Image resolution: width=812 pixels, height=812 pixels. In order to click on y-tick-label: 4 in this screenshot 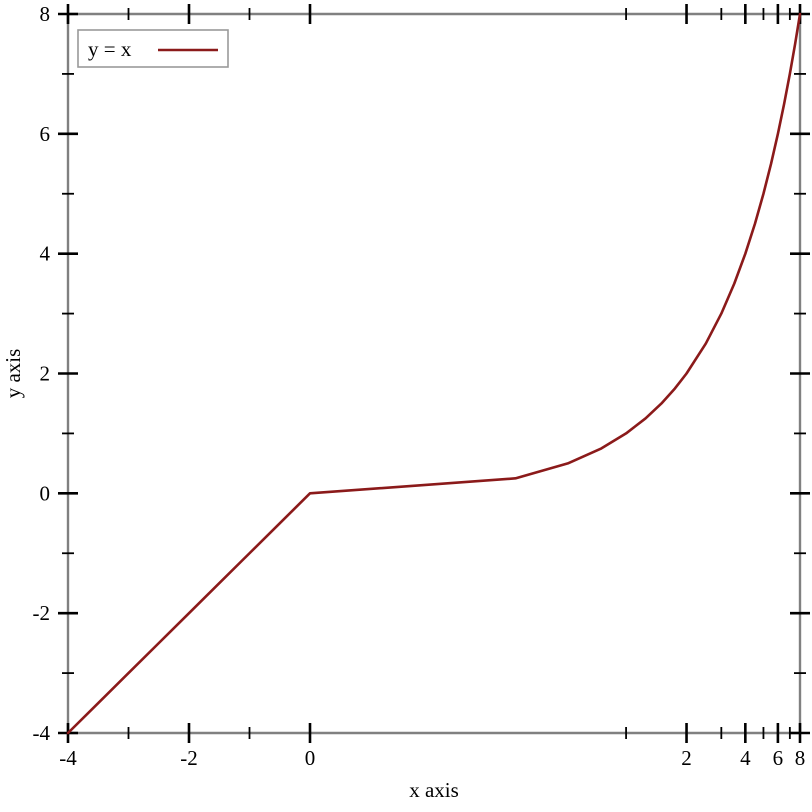, I will do `click(45, 254)`.